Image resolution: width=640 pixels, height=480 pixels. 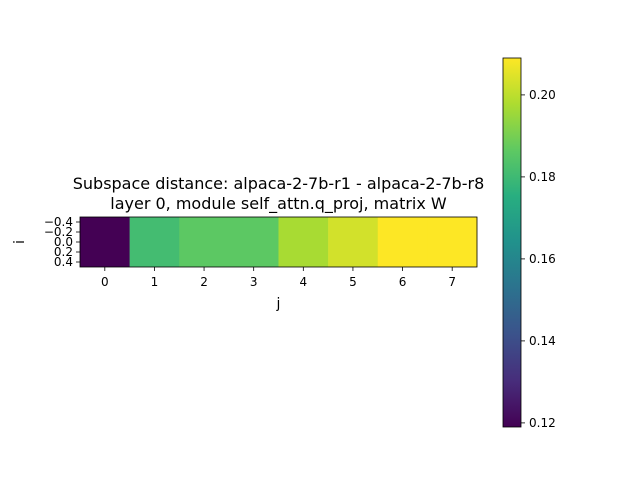 What do you see at coordinates (155, 282) in the screenshot?
I see `x-tick-label: 1` at bounding box center [155, 282].